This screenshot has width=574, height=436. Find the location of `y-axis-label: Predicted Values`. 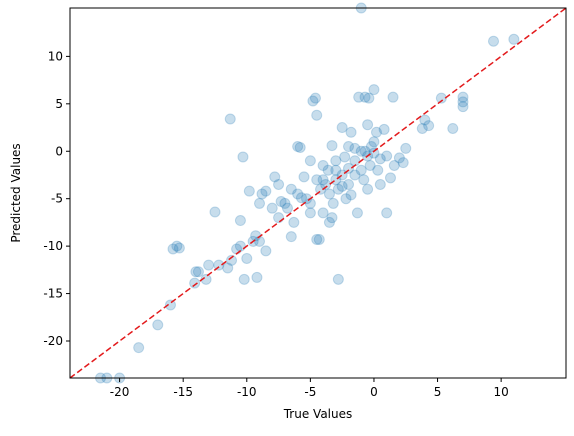

y-axis-label: Predicted Values is located at coordinates (16, 192).